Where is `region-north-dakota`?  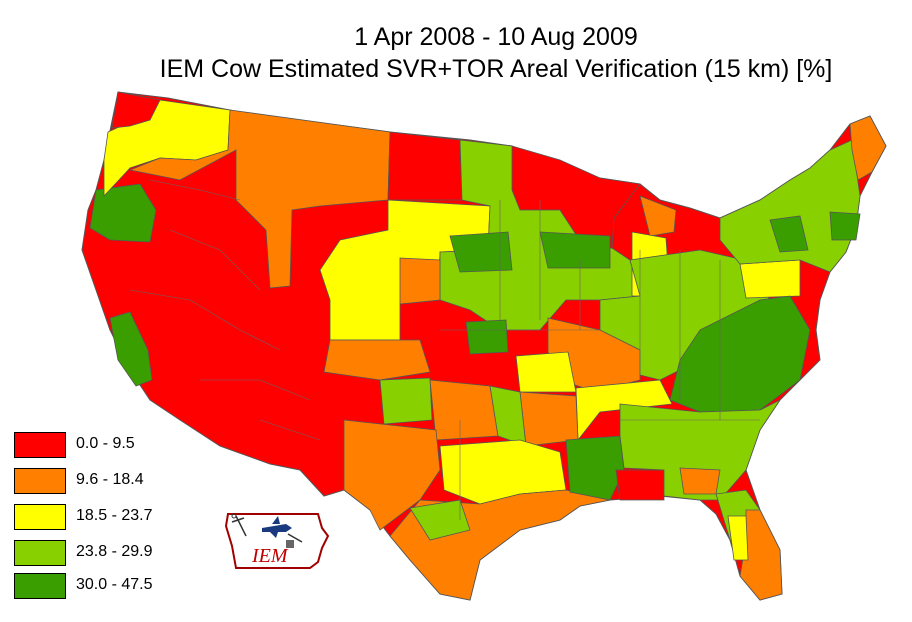
region-north-dakota is located at coordinates (425, 166).